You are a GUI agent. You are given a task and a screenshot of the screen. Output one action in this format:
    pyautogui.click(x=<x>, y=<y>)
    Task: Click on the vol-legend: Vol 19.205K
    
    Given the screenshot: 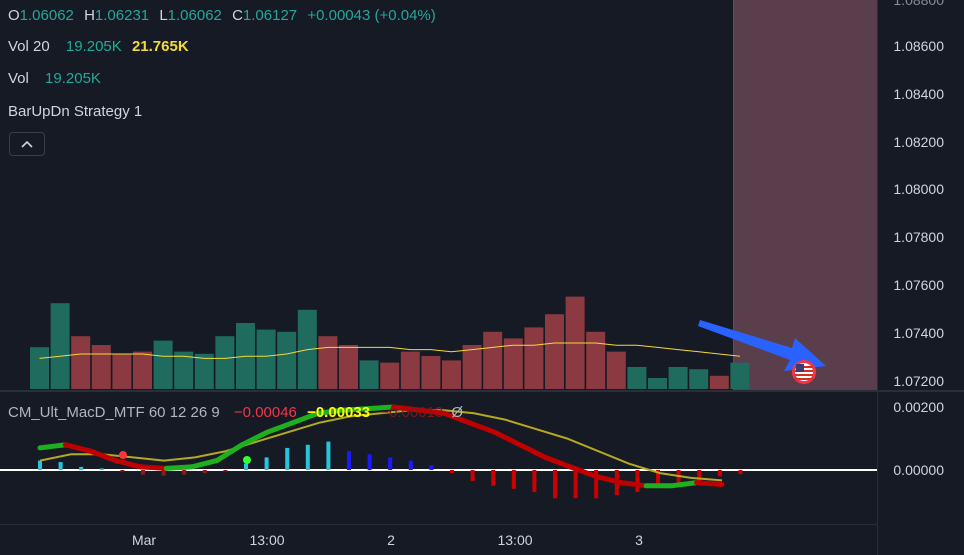 What is the action you would take?
    pyautogui.click(x=54, y=79)
    